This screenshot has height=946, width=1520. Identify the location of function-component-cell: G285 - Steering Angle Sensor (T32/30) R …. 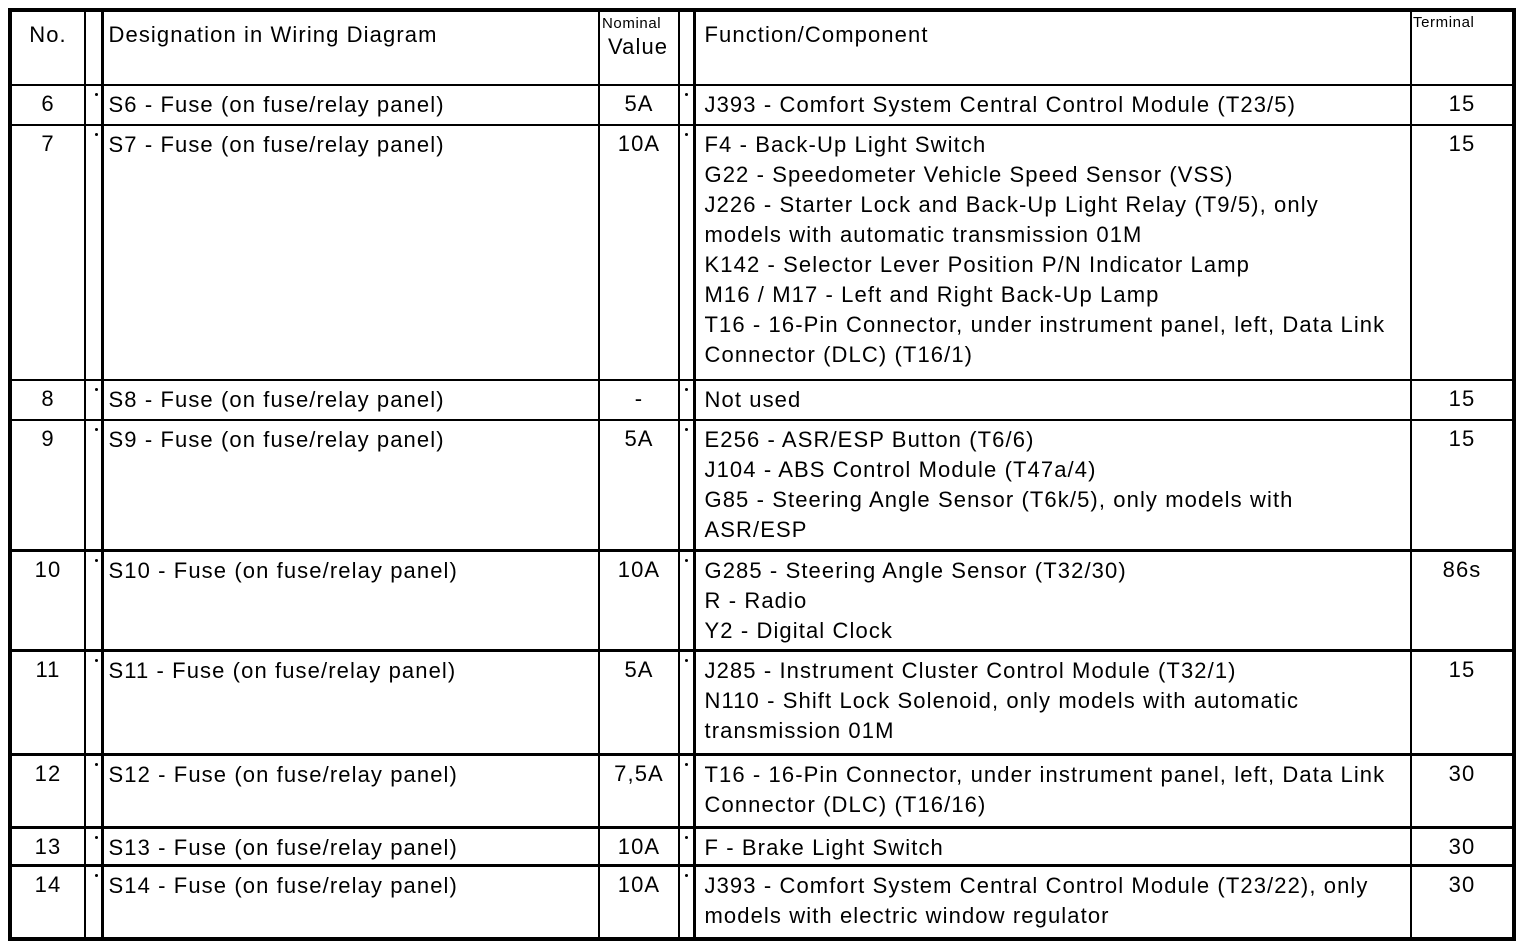
(1052, 599).